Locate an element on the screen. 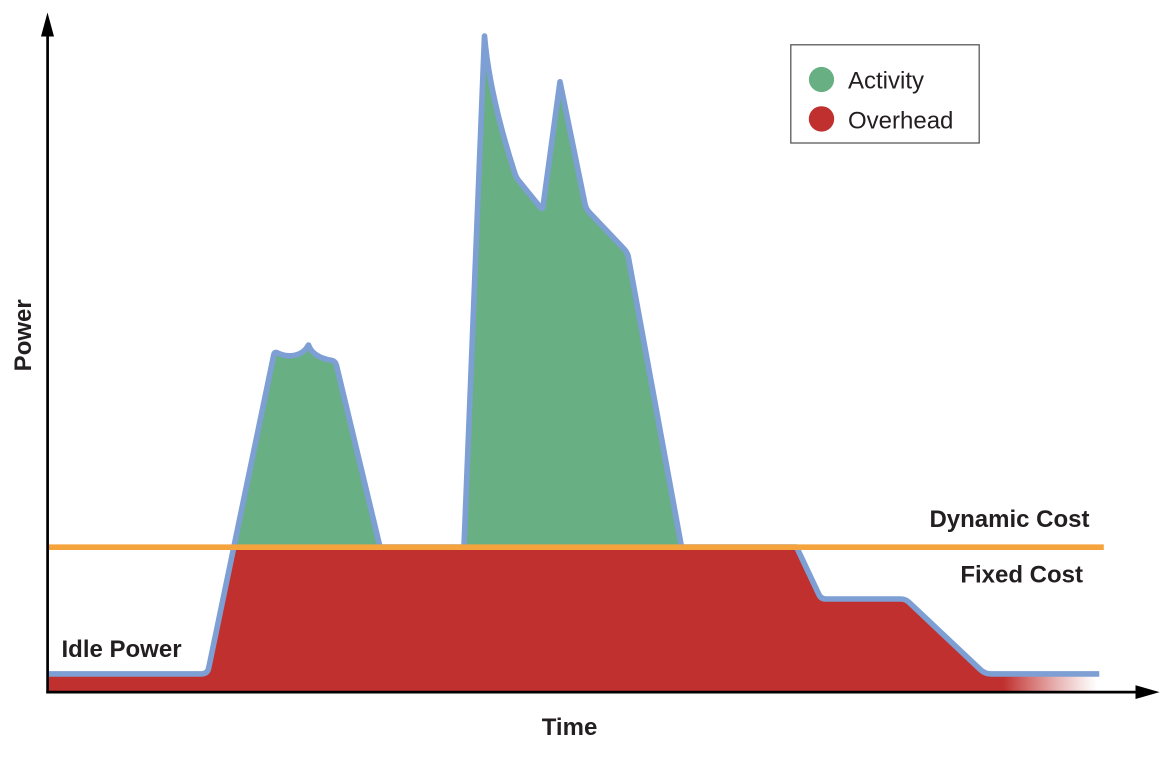 This screenshot has width=1172, height=758. svg-text: Power is located at coordinates (23, 335).